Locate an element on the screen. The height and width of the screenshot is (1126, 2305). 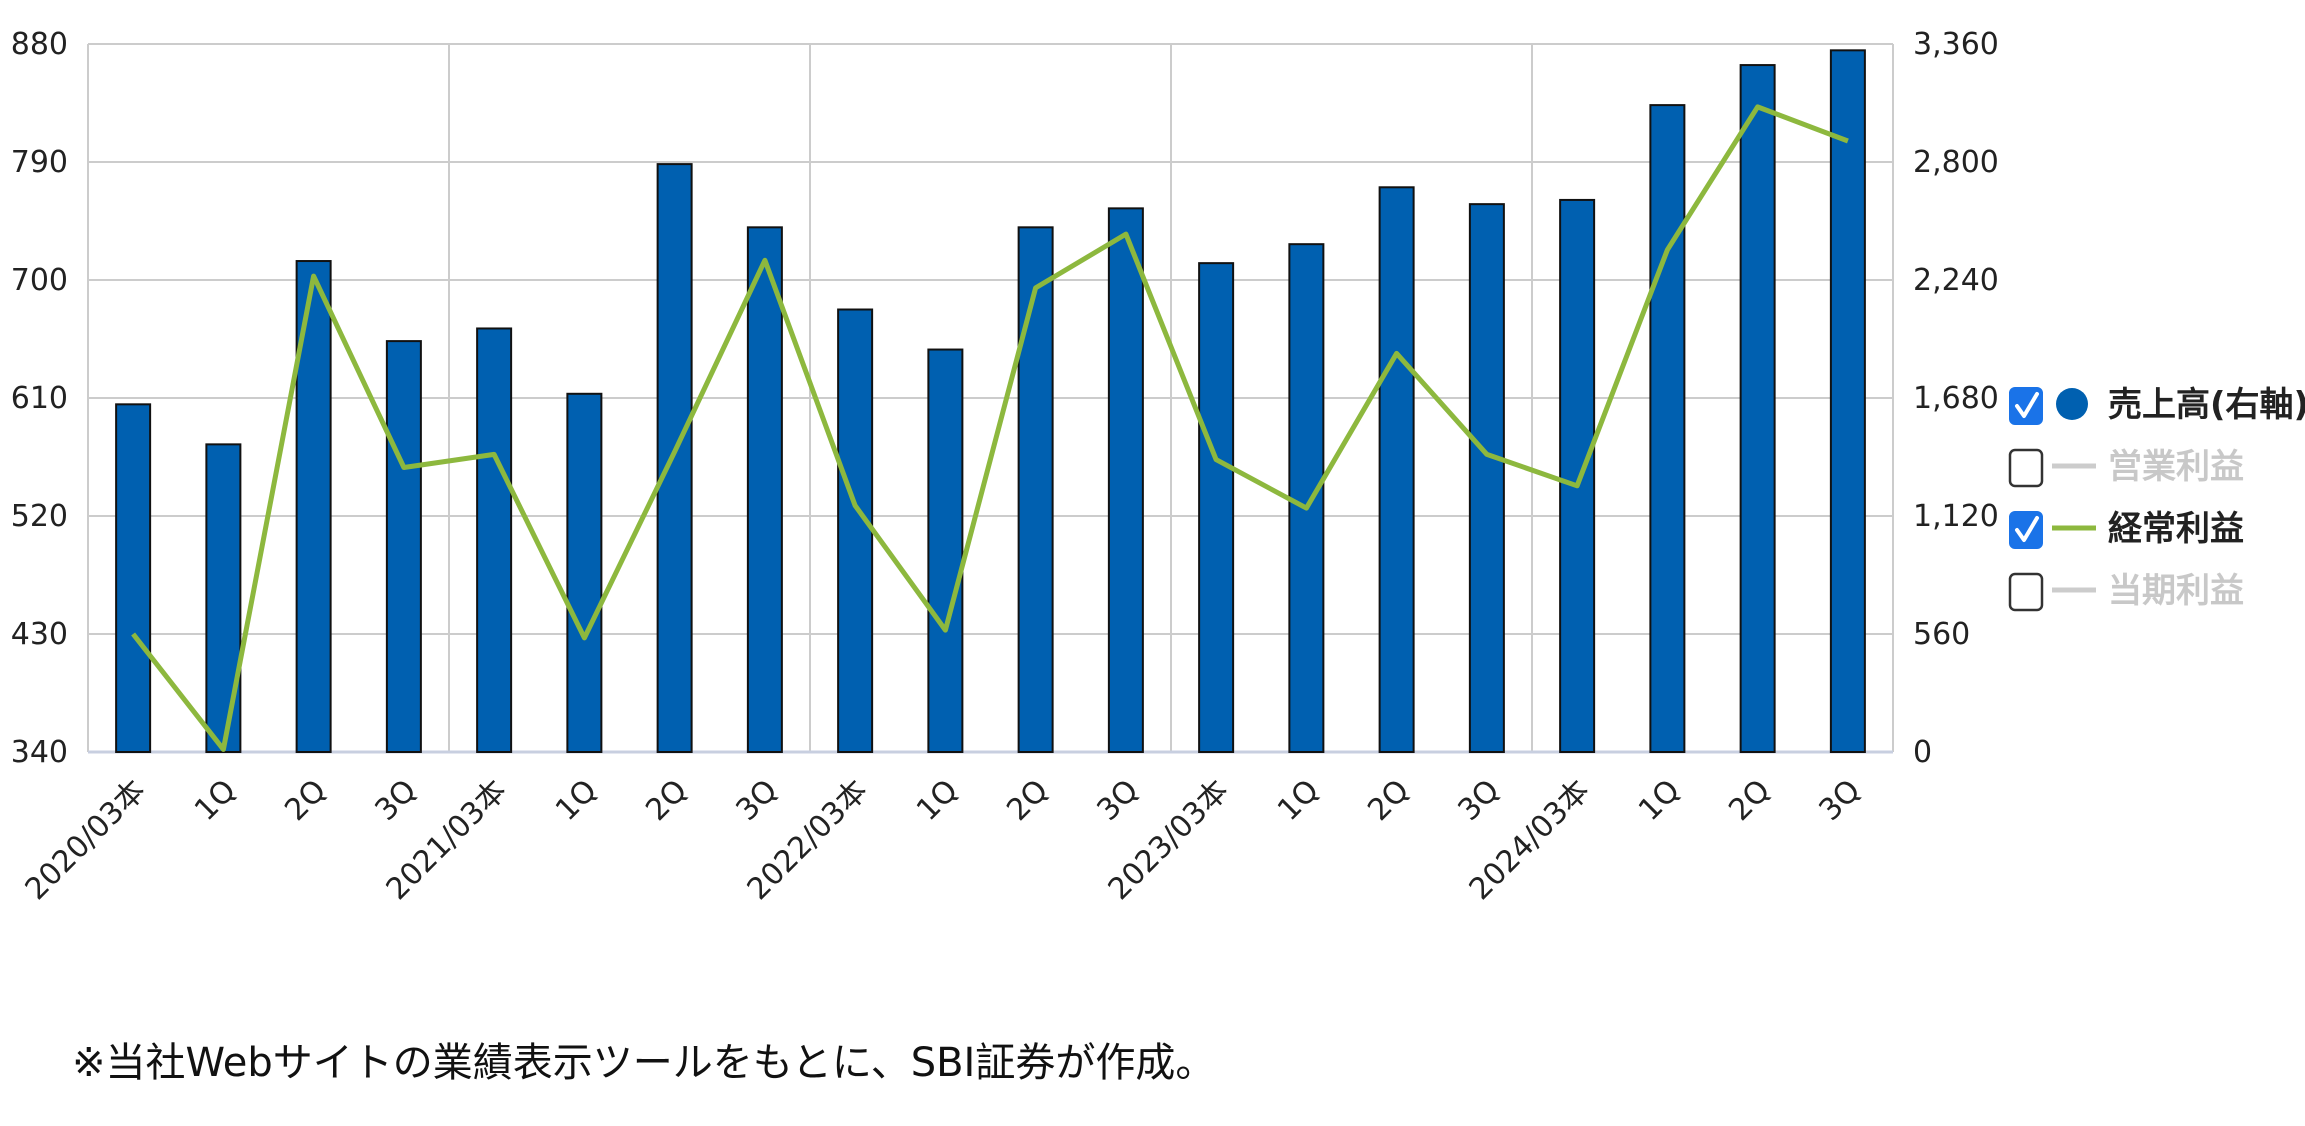
right-axis-tick-label: 2,240 is located at coordinates (1956, 280).